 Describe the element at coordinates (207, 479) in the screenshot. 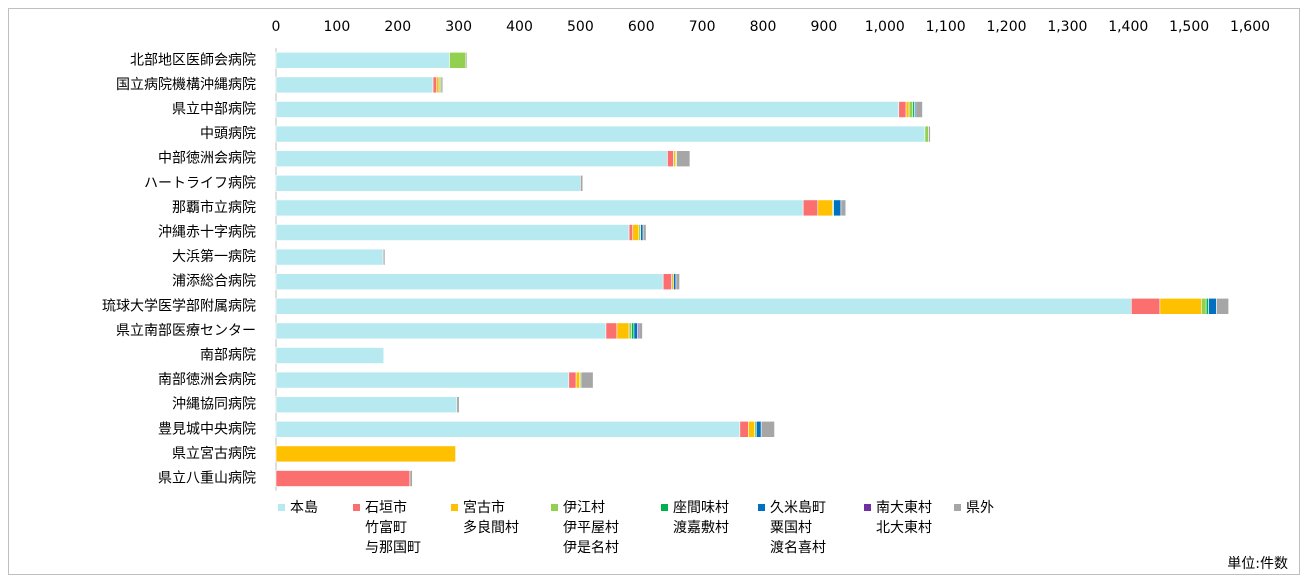

I see `y-tick-label: 県立八重山病院` at that location.